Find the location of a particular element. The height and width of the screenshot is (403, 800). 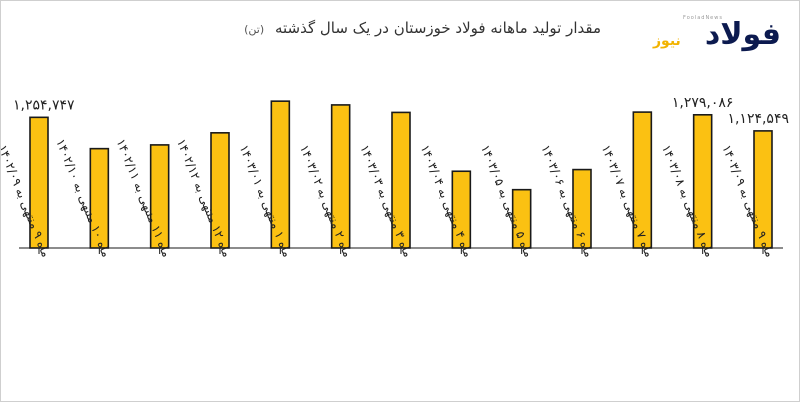

data-label-1: ۱,۲۵۴,۷۴۷ is located at coordinates (44, 105).